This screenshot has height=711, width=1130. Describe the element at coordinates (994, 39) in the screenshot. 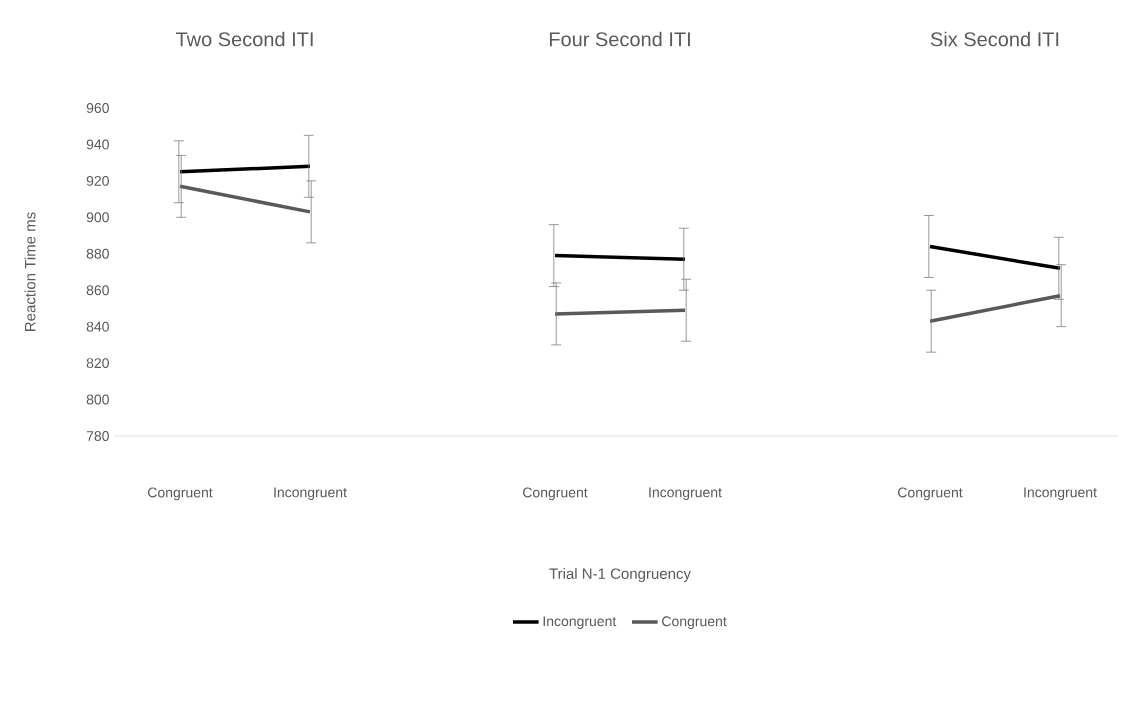

I see `chart-title: Six Second ITI` at that location.